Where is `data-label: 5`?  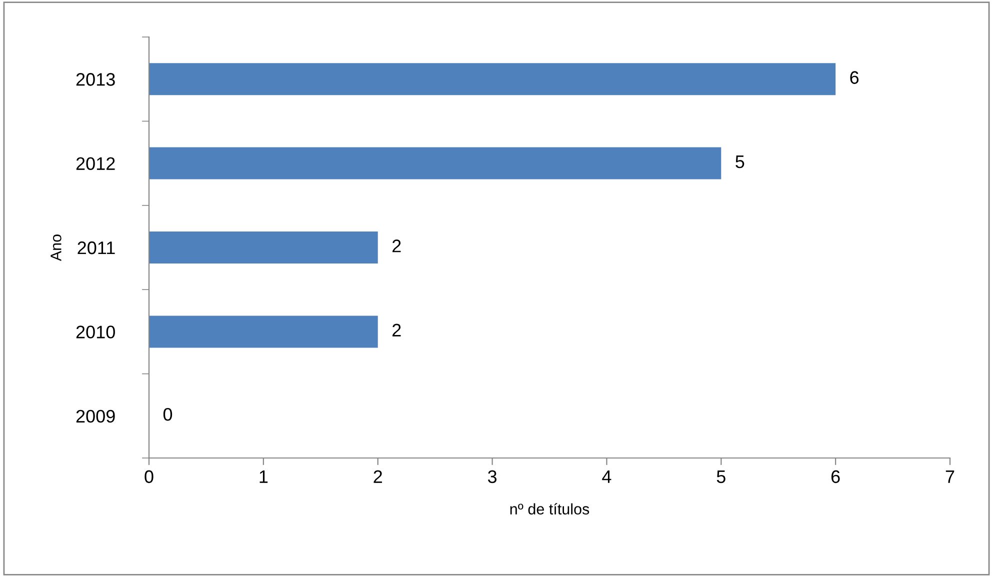 data-label: 5 is located at coordinates (740, 162).